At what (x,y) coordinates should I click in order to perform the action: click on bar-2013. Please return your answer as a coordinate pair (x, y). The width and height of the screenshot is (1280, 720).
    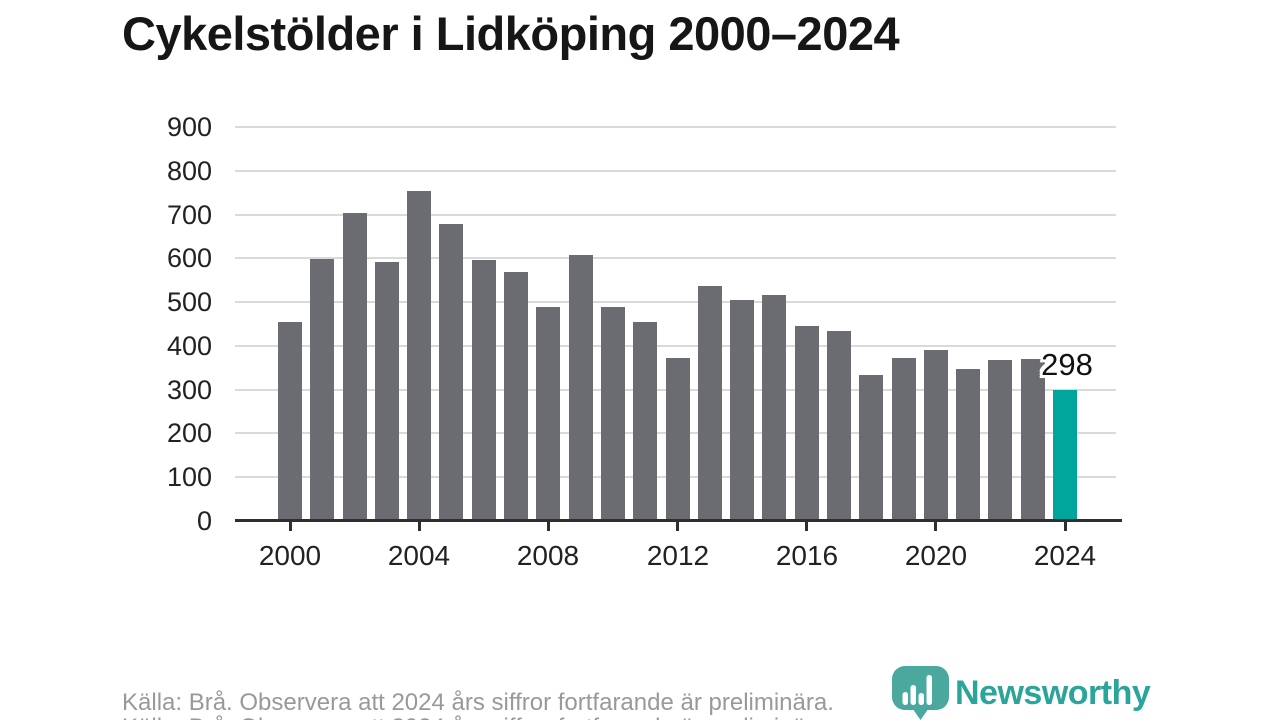
    Looking at the image, I should click on (710, 403).